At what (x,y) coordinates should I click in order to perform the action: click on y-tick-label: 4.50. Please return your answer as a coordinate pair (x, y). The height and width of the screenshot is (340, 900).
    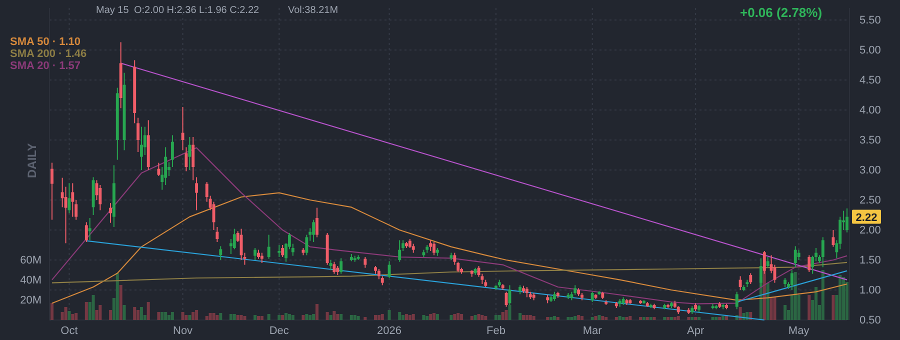
    Looking at the image, I should click on (870, 80).